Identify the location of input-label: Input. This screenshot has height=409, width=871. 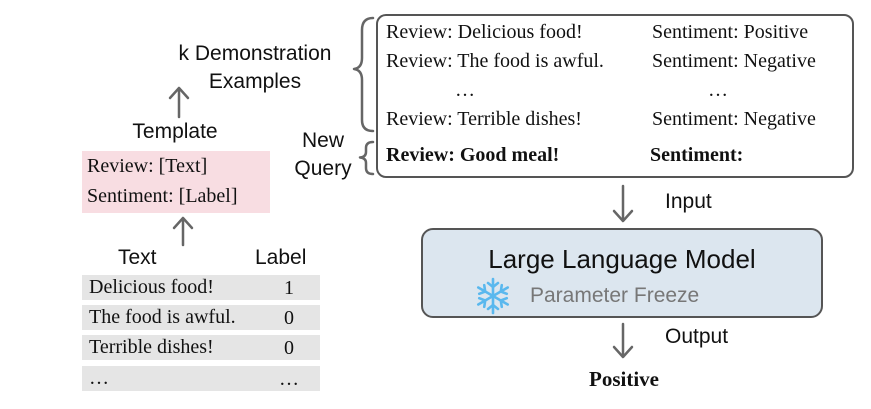
(688, 201).